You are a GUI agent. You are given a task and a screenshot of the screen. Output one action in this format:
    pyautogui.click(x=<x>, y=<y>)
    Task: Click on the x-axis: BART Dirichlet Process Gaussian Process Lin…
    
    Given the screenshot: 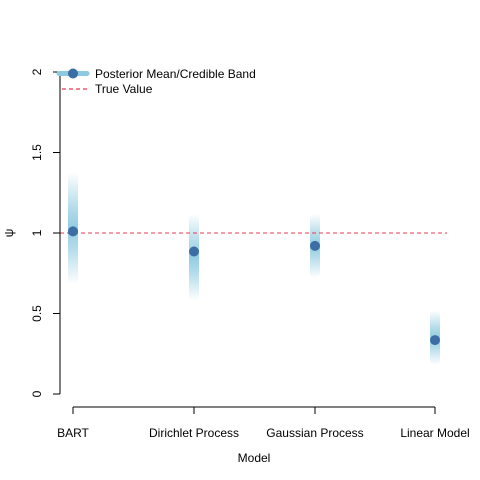 What is the action you would take?
    pyautogui.click(x=263, y=423)
    